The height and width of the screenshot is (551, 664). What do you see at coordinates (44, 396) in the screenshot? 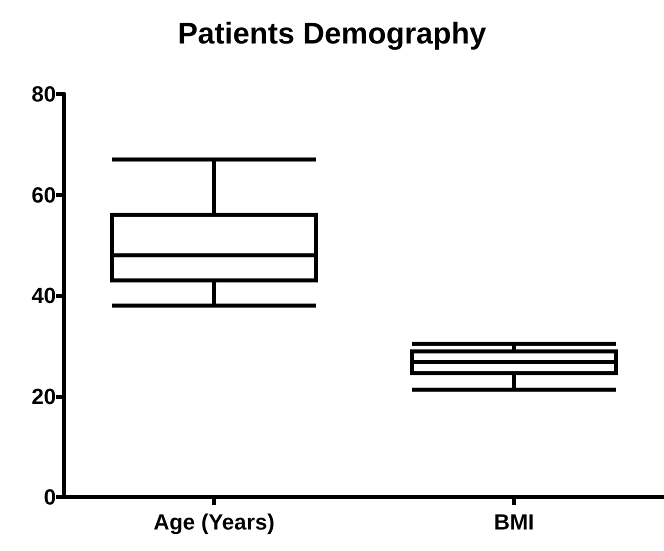
I see `y-tick-label: 20` at bounding box center [44, 396].